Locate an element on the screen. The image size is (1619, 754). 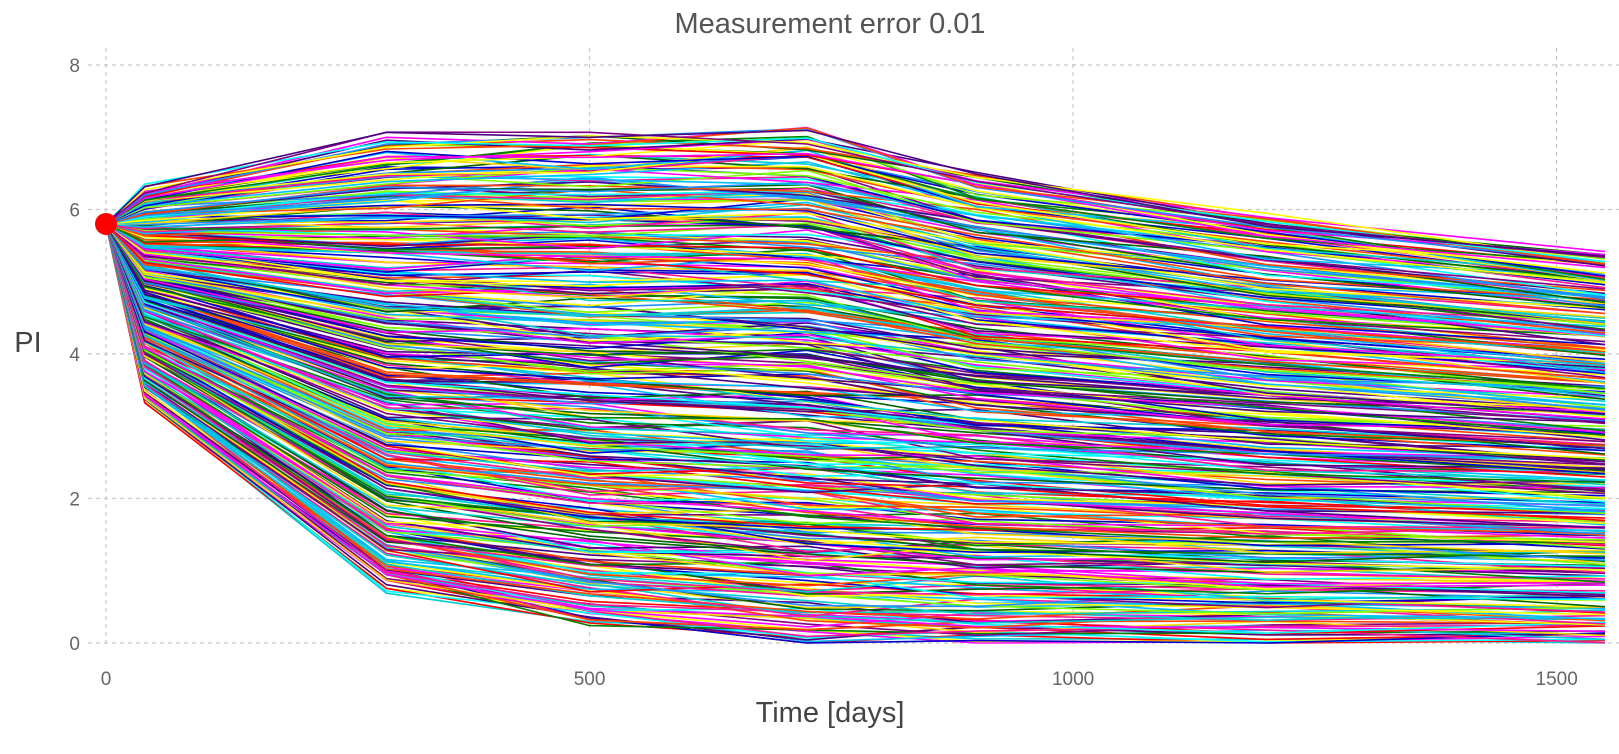
y-tick-label: 4 is located at coordinates (74, 355).